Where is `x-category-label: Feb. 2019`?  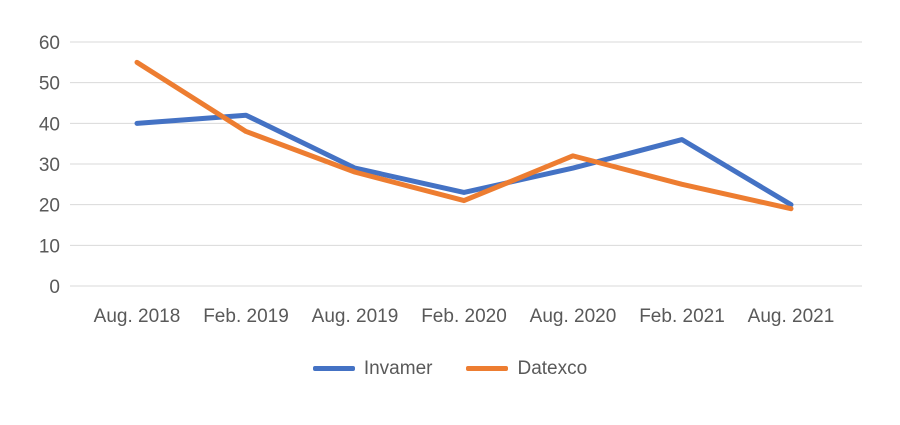 x-category-label: Feb. 2019 is located at coordinates (246, 316).